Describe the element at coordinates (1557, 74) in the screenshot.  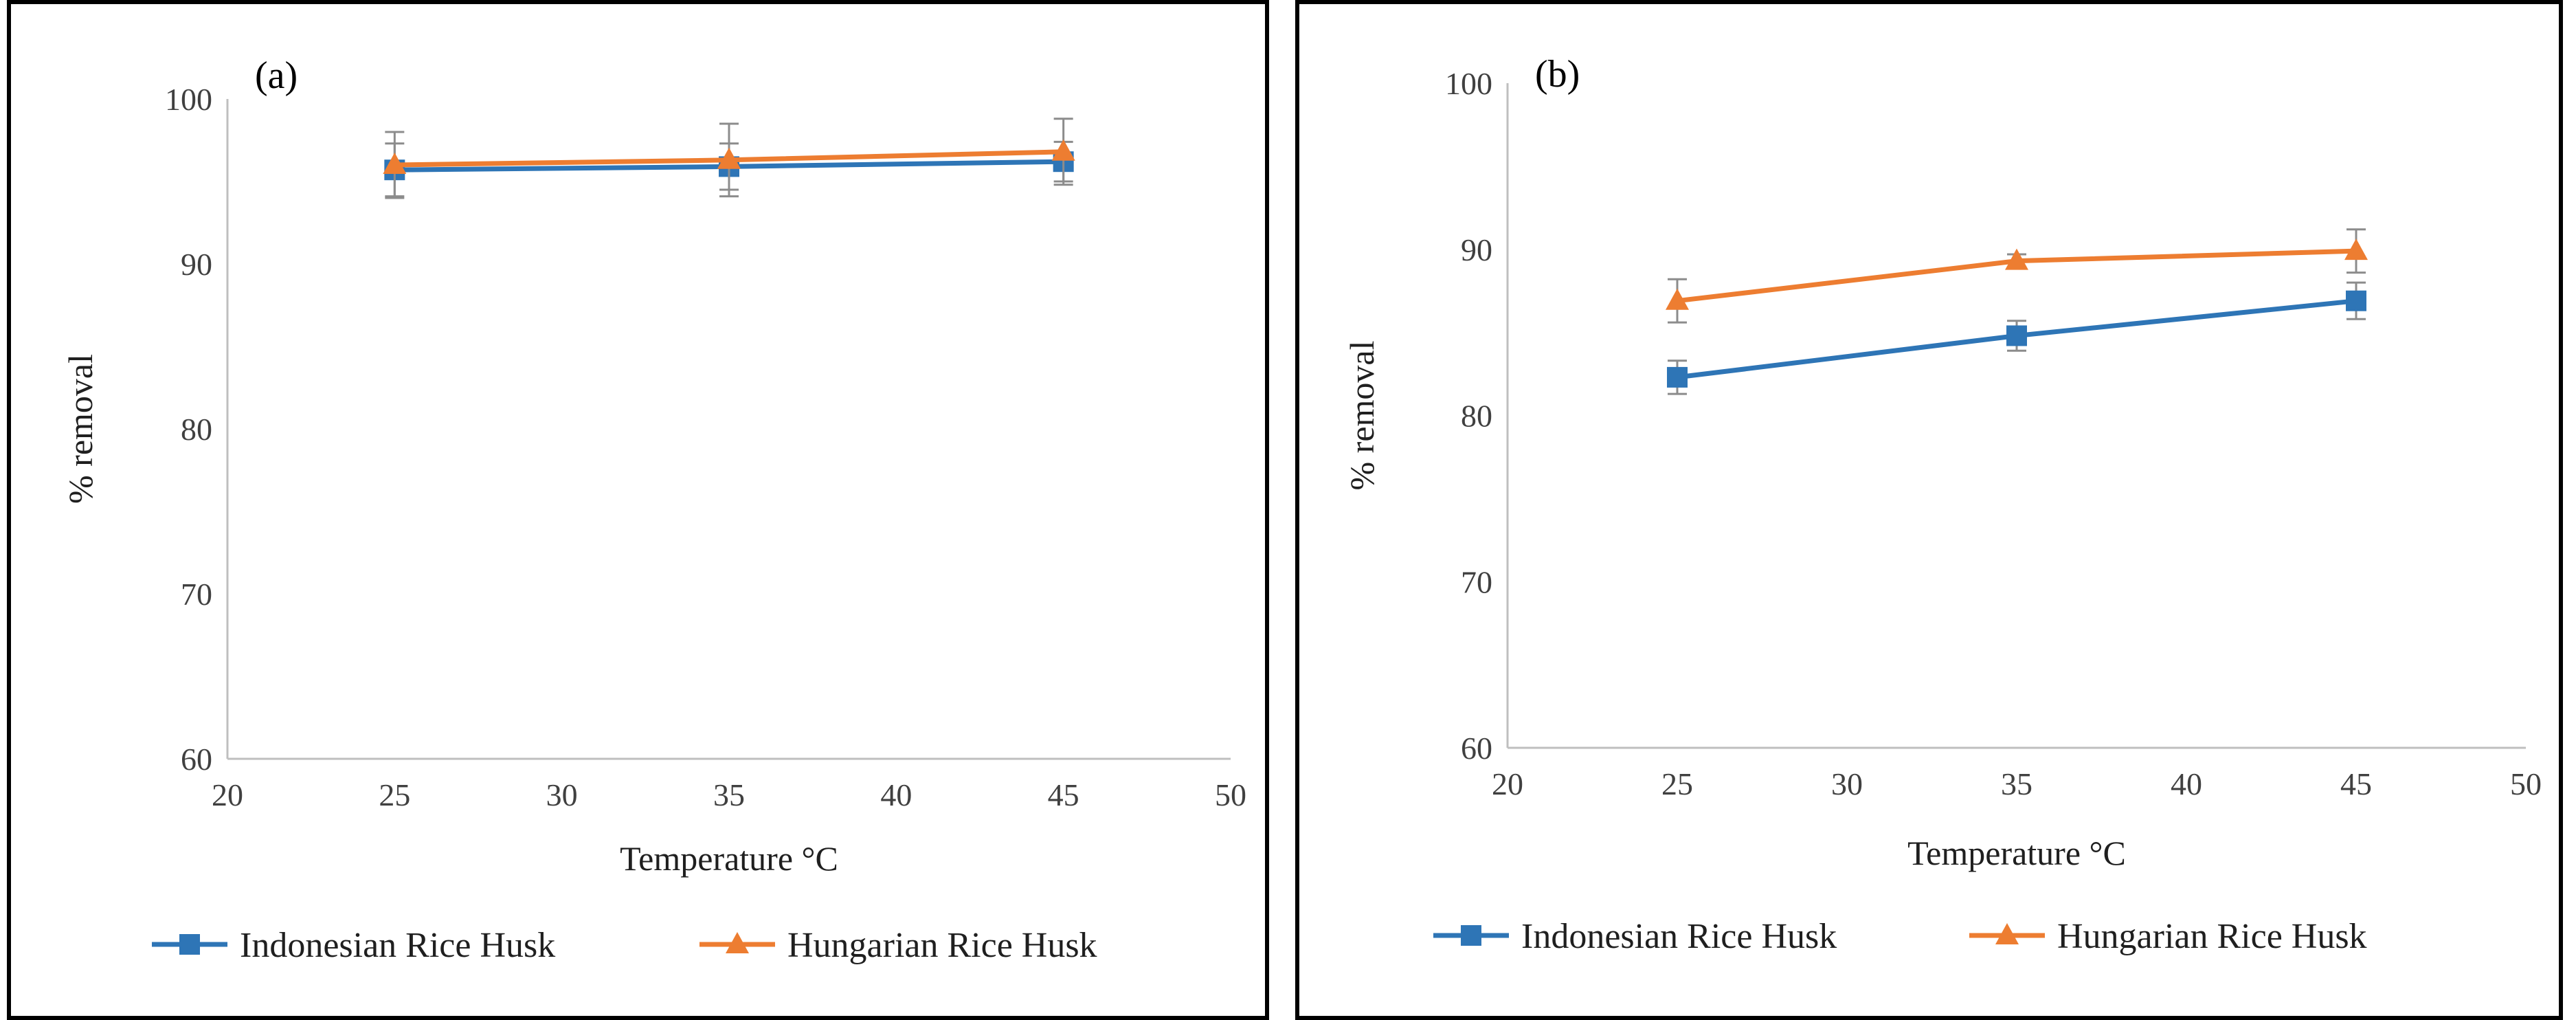
I see `panel-label: (b)` at that location.